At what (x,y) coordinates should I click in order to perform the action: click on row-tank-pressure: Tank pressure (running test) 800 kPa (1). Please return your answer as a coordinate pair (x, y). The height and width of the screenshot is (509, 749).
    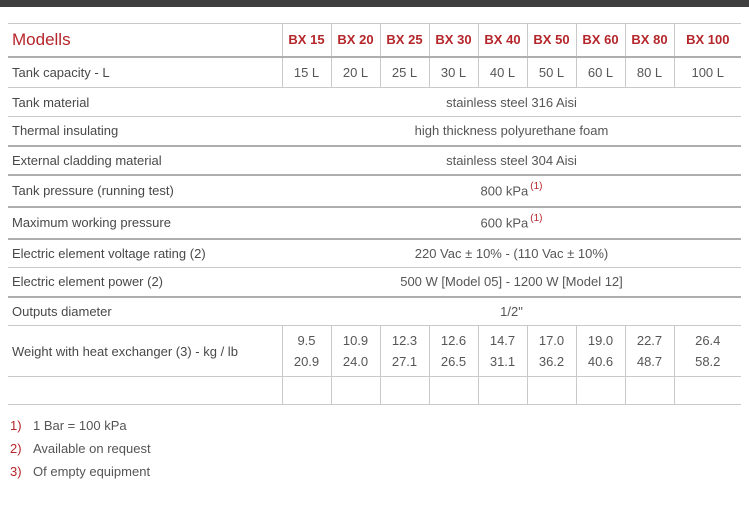
    Looking at the image, I should click on (374, 191).